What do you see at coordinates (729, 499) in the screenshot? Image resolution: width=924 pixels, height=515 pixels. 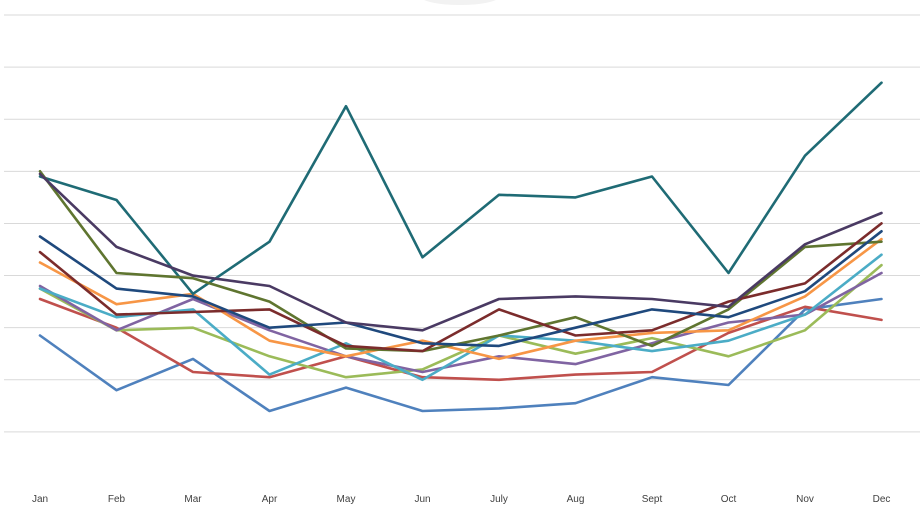 I see `x-tick-label: Oct` at bounding box center [729, 499].